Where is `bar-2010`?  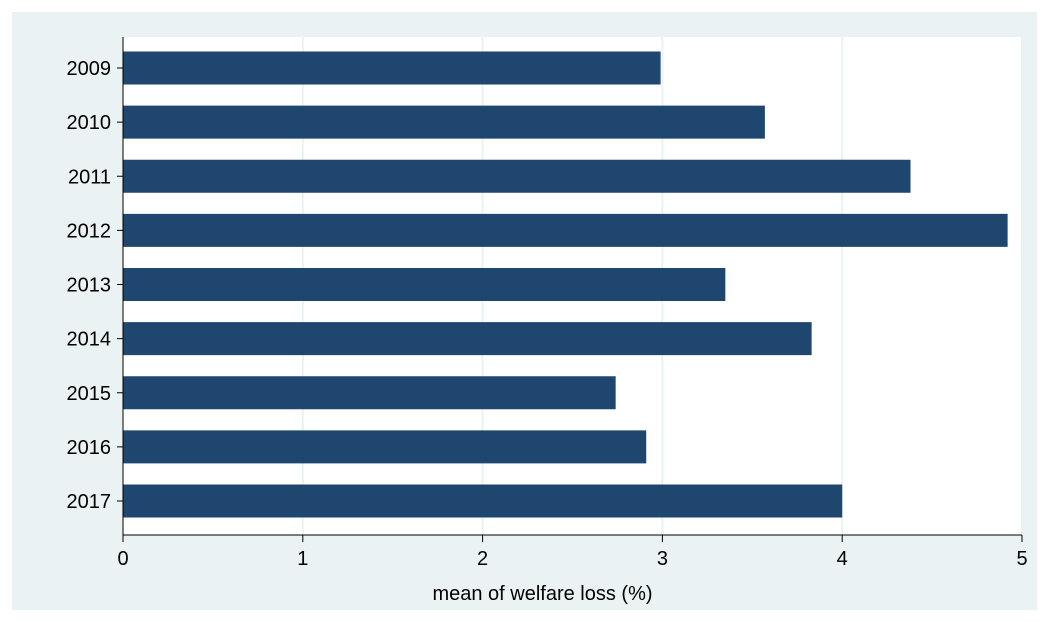
bar-2010 is located at coordinates (444, 122).